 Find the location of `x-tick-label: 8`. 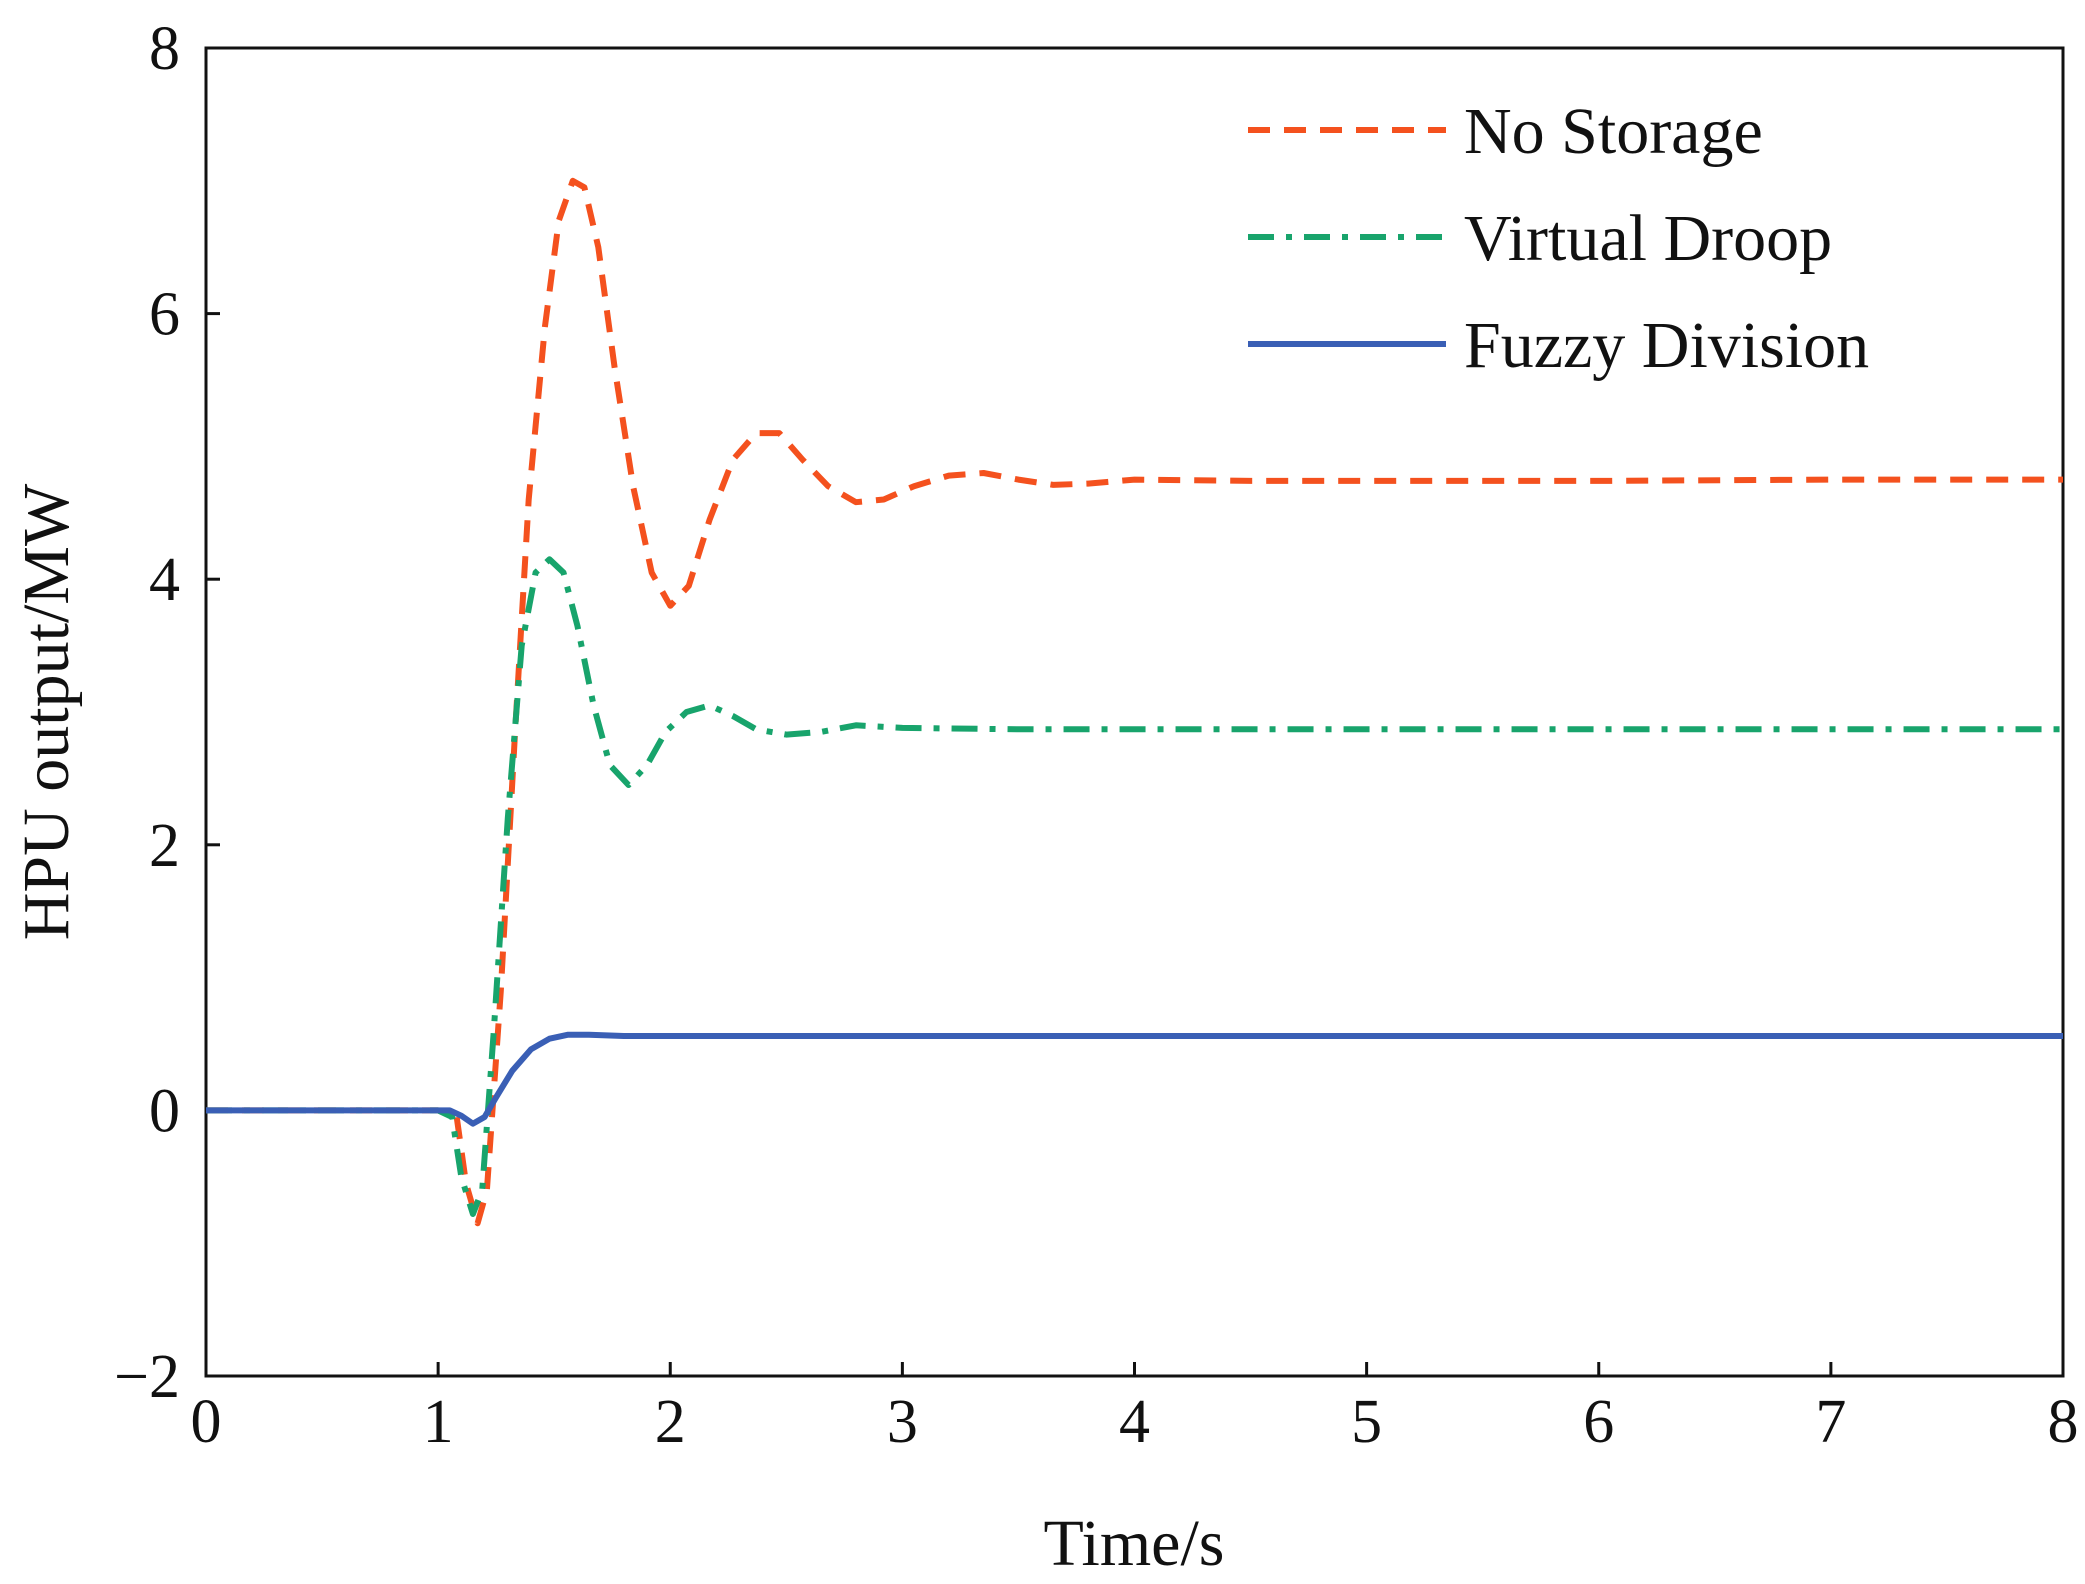

x-tick-label: 8 is located at coordinates (2063, 1422).